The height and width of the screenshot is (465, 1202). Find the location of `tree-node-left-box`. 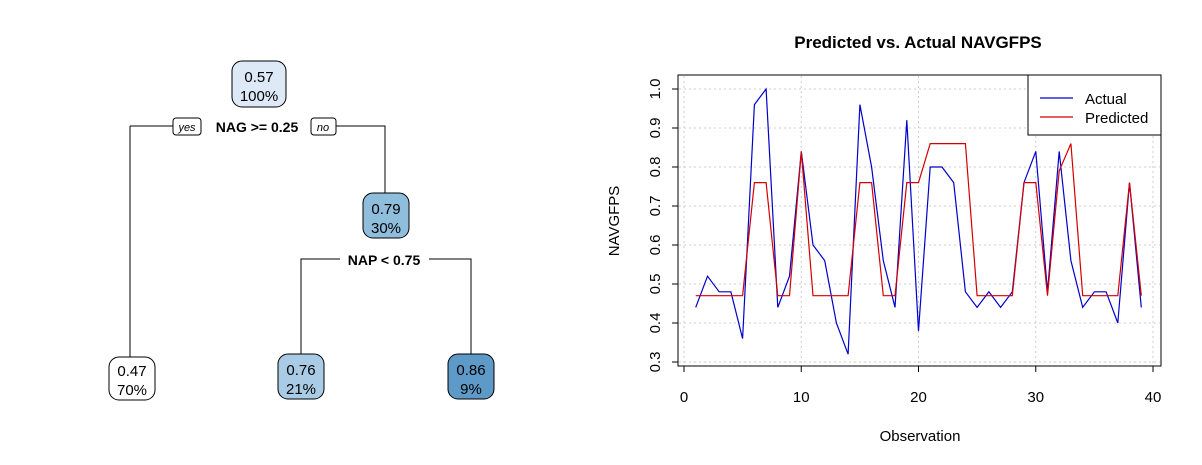

tree-node-left-box is located at coordinates (132, 378).